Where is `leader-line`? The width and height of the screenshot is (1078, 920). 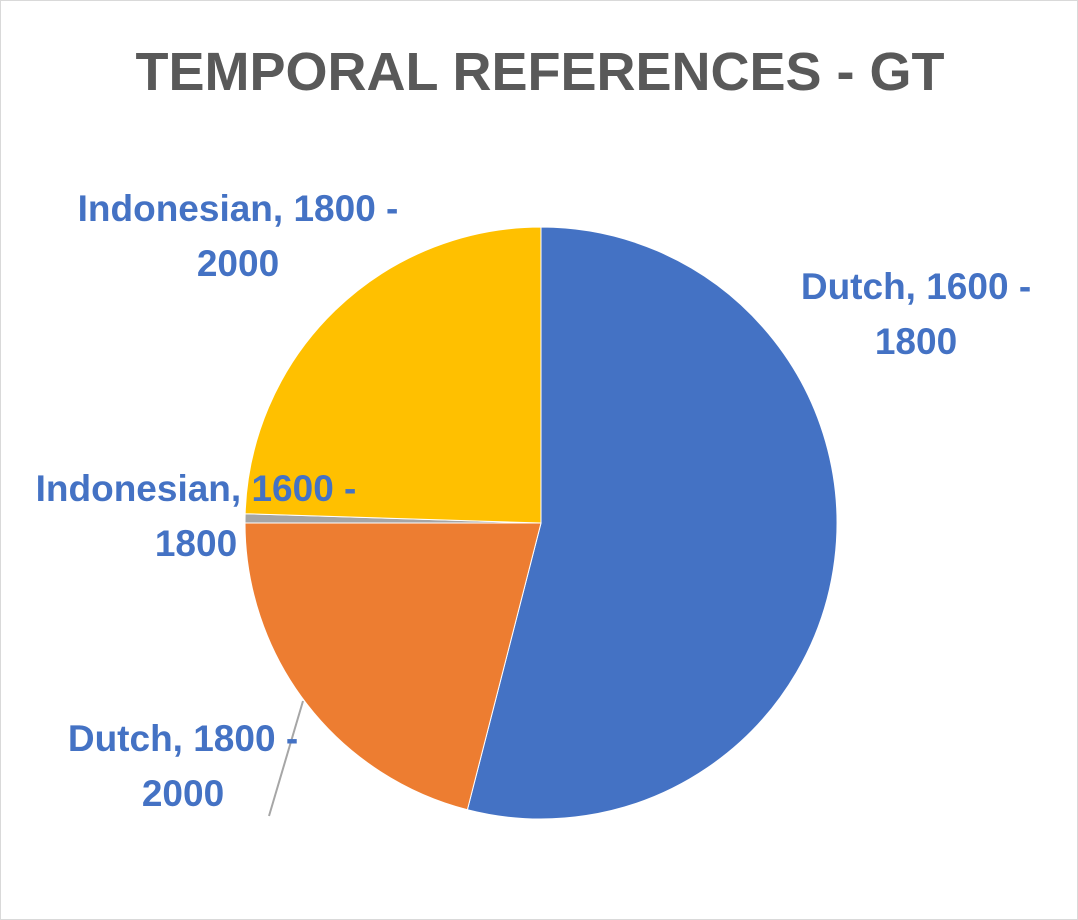 leader-line is located at coordinates (286, 758).